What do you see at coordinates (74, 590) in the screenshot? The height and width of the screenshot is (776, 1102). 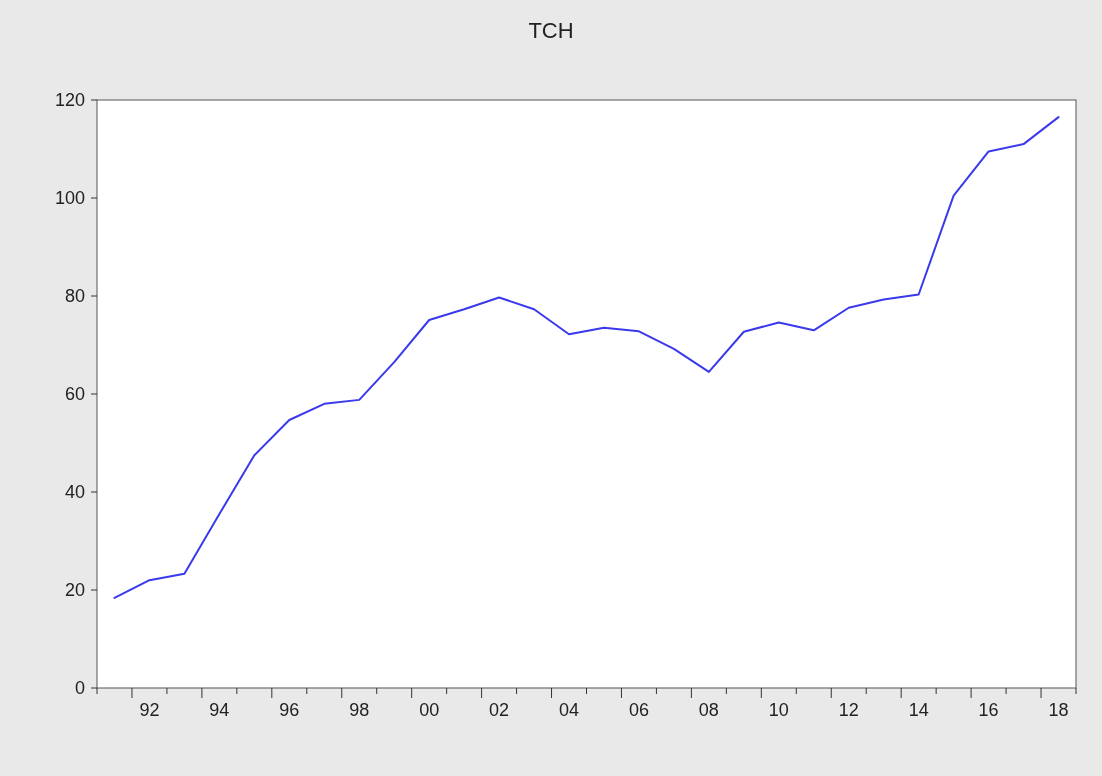 I see `y-tick-label: 20` at bounding box center [74, 590].